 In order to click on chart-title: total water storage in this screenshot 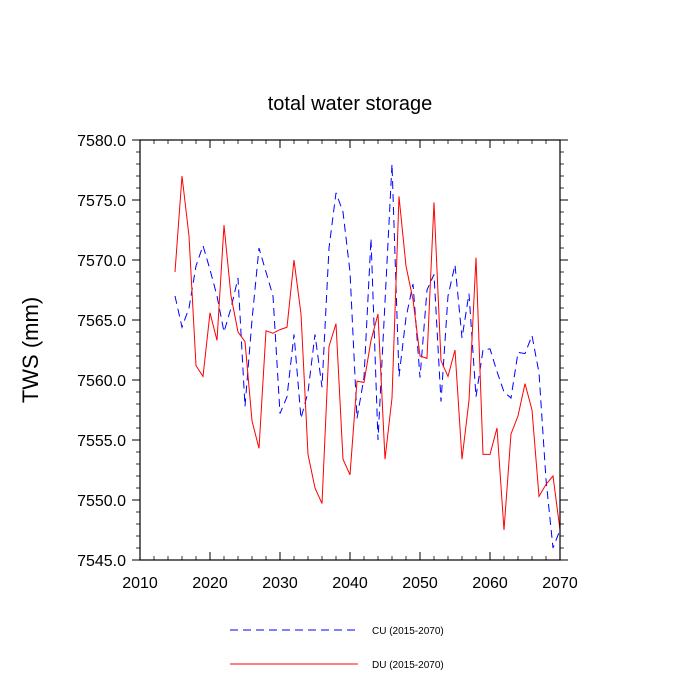, I will do `click(350, 104)`.